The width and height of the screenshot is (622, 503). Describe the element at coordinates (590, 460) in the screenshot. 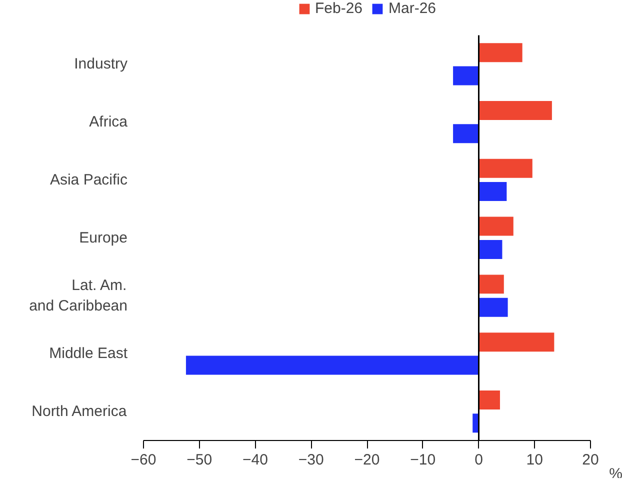

I see `x-tick-label: 20` at that location.